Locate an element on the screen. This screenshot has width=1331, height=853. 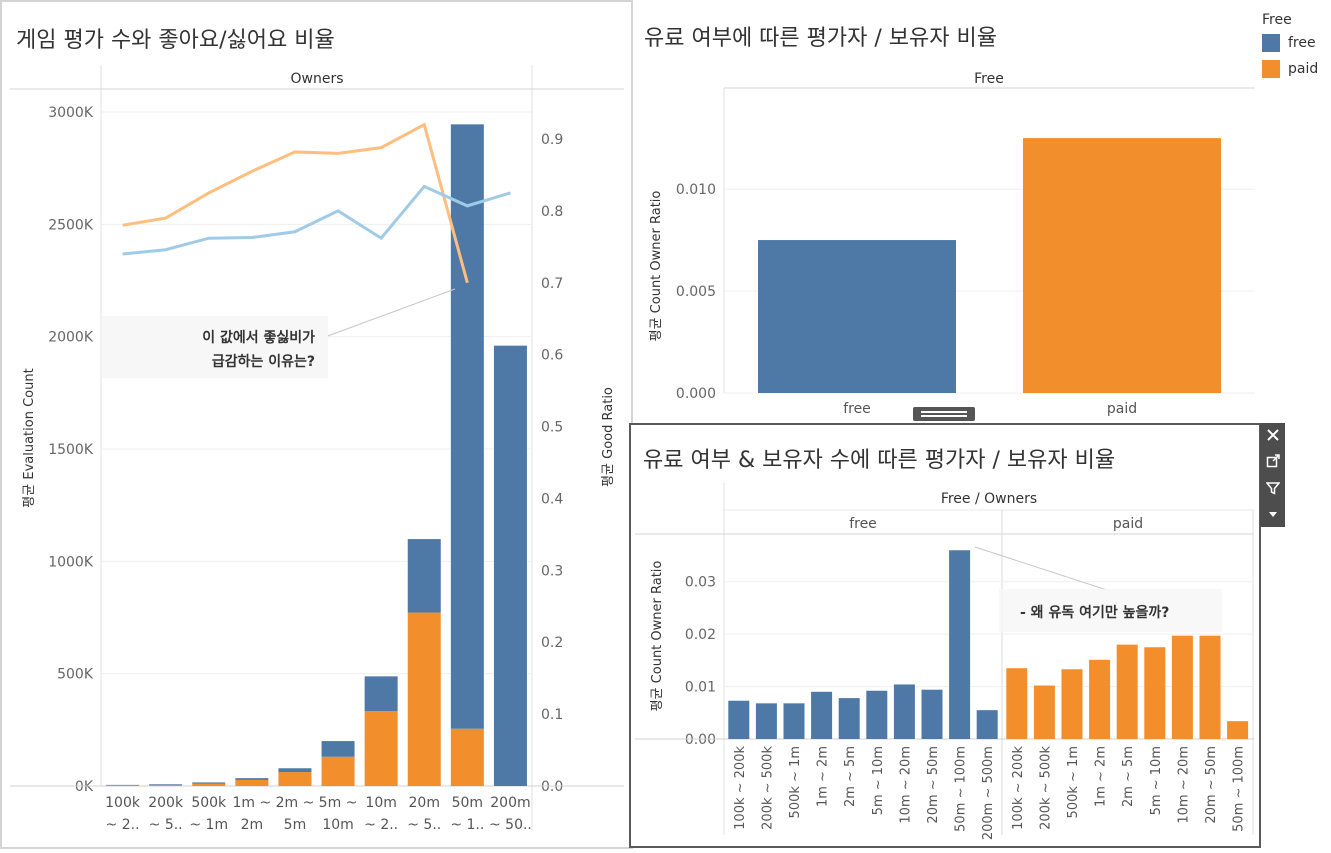
legend-item-paid: paid is located at coordinates (1290, 69).